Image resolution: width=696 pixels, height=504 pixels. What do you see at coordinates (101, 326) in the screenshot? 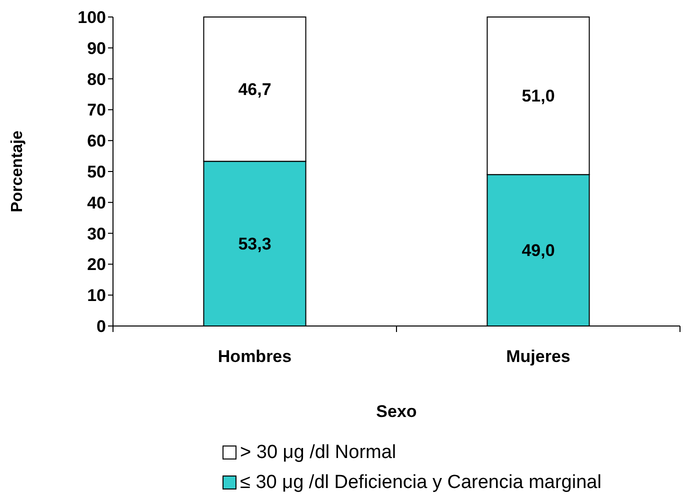
I see `y-tick-label: 0` at bounding box center [101, 326].